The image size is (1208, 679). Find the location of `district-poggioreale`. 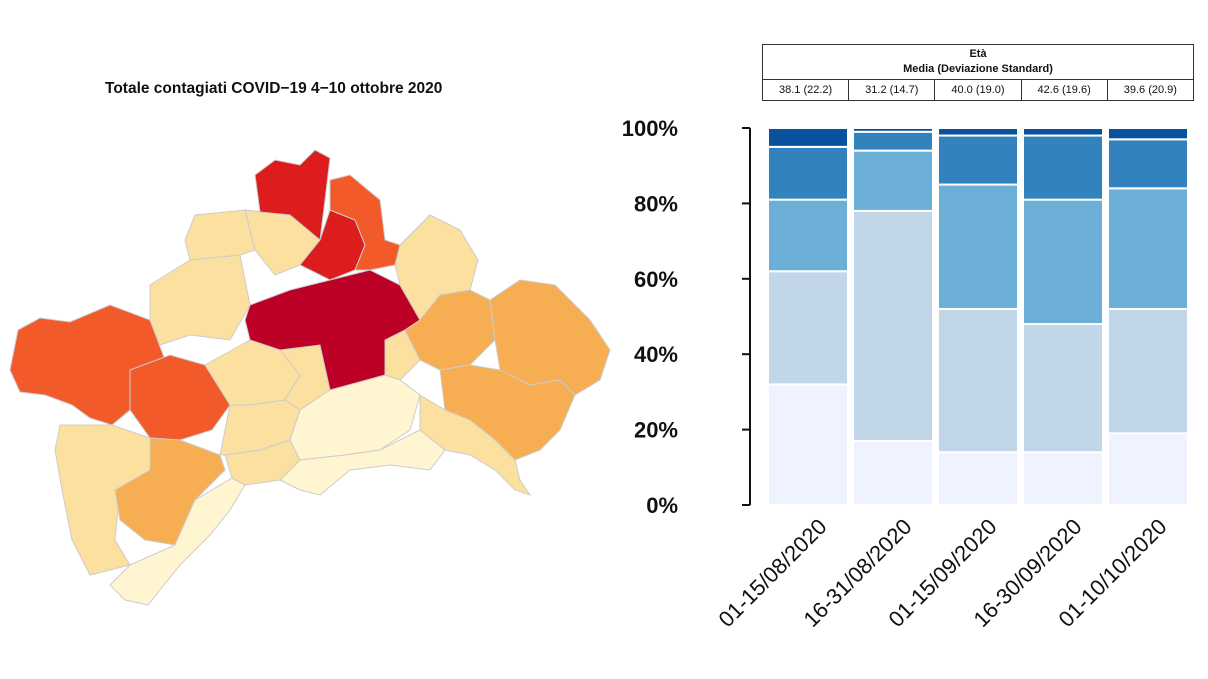

district-poggioreale is located at coordinates (450, 330).